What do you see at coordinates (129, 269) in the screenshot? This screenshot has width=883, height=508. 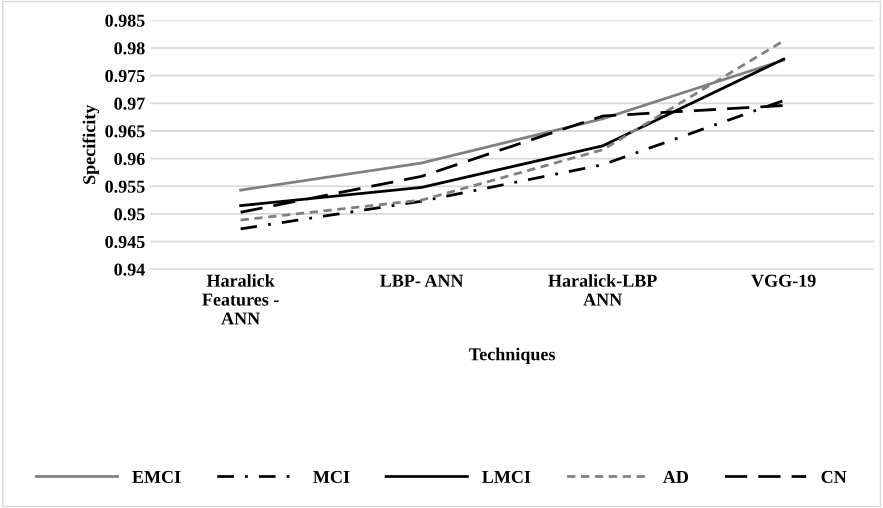 I see `y-tick-label: 0.94` at bounding box center [129, 269].